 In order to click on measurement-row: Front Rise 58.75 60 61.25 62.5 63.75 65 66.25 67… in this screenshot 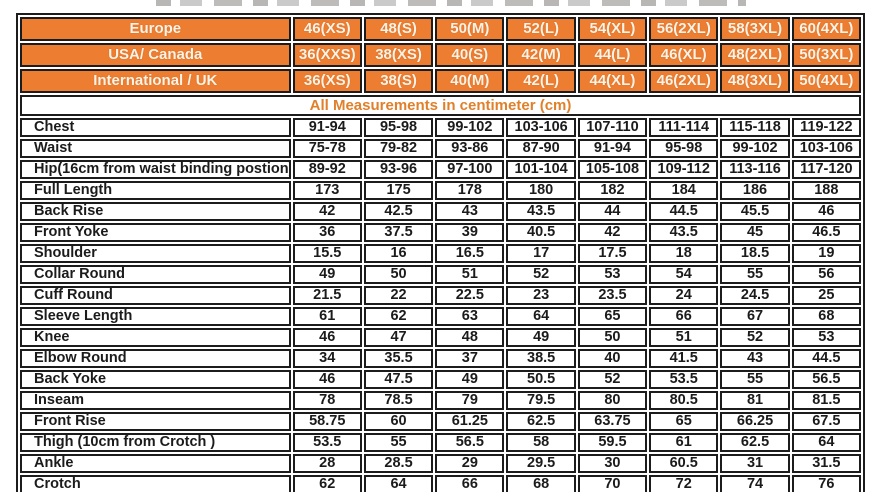, I will do `click(440, 421)`.